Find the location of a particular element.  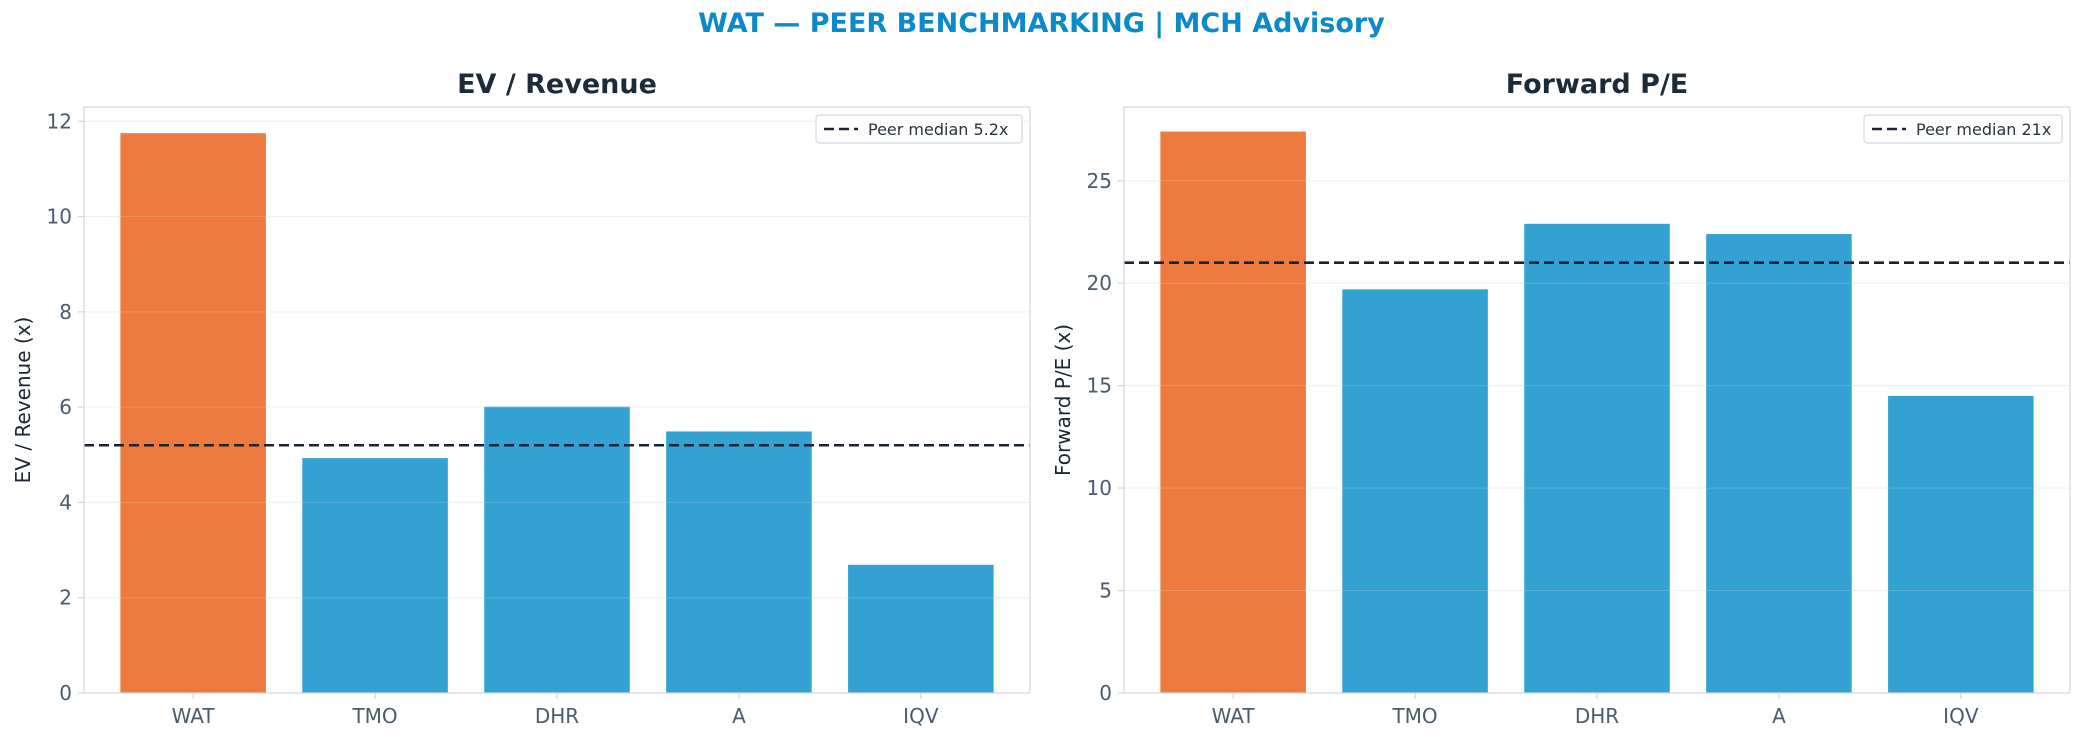

y-axis-label: EV / Revenue (x) is located at coordinates (23, 400).